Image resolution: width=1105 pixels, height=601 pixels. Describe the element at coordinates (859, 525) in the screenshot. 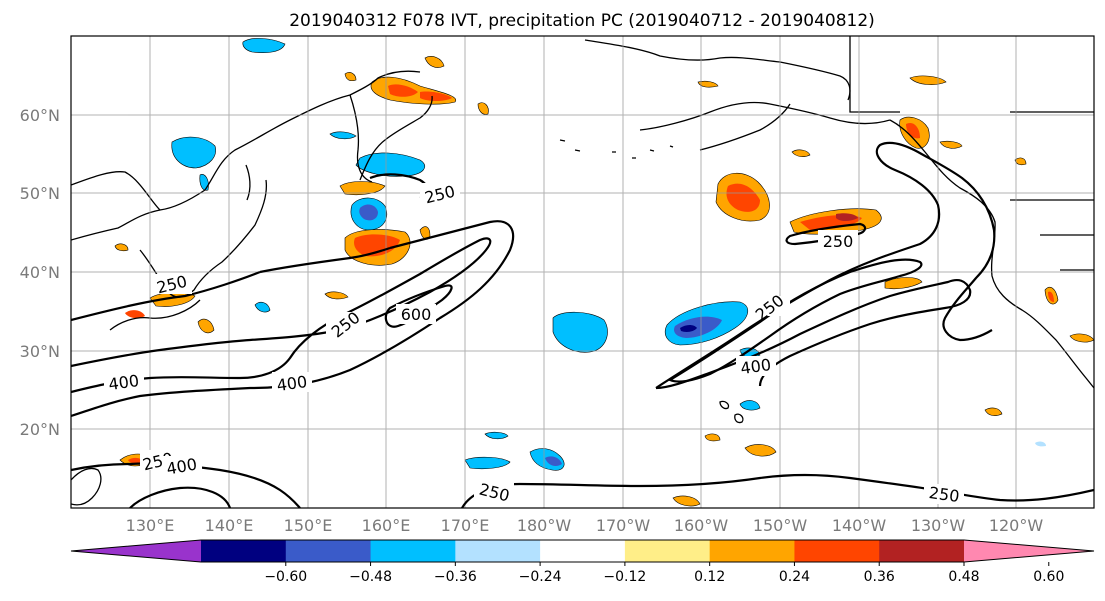

I see `lon-tick-label: 140°W` at that location.